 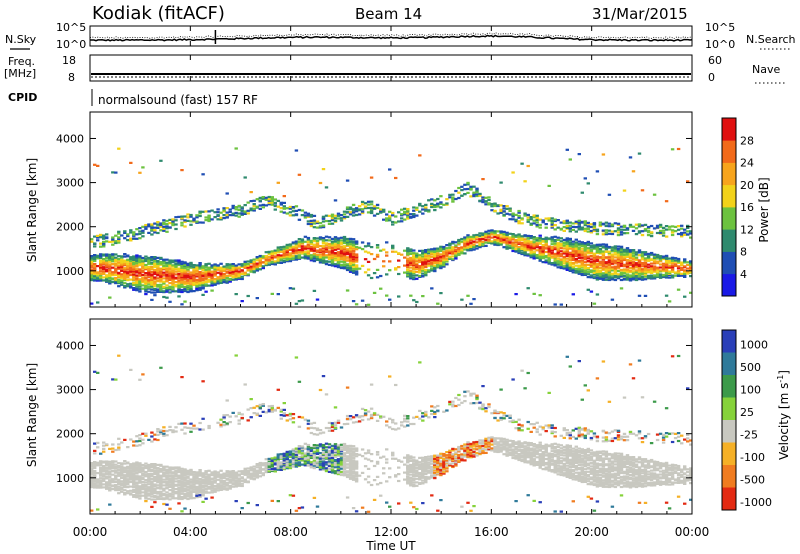 I want to click on power-ylabel: Slant Range [km], so click(x=32, y=210).